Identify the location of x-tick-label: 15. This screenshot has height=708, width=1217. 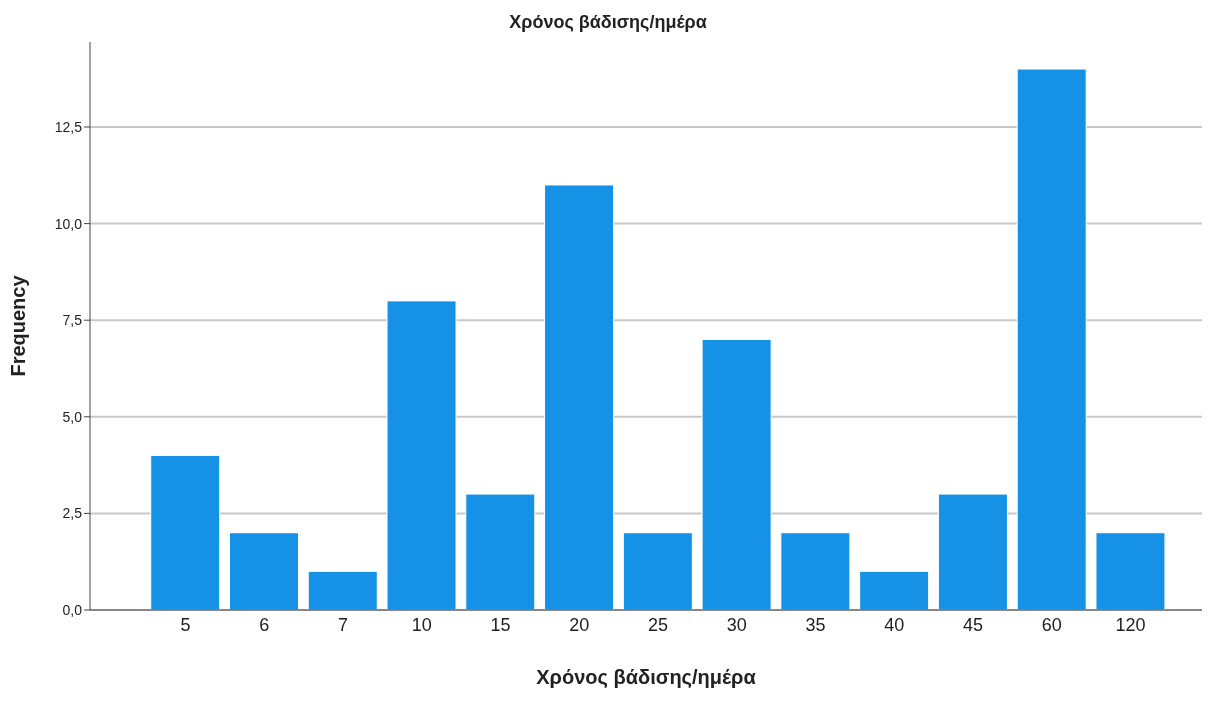
(500, 624).